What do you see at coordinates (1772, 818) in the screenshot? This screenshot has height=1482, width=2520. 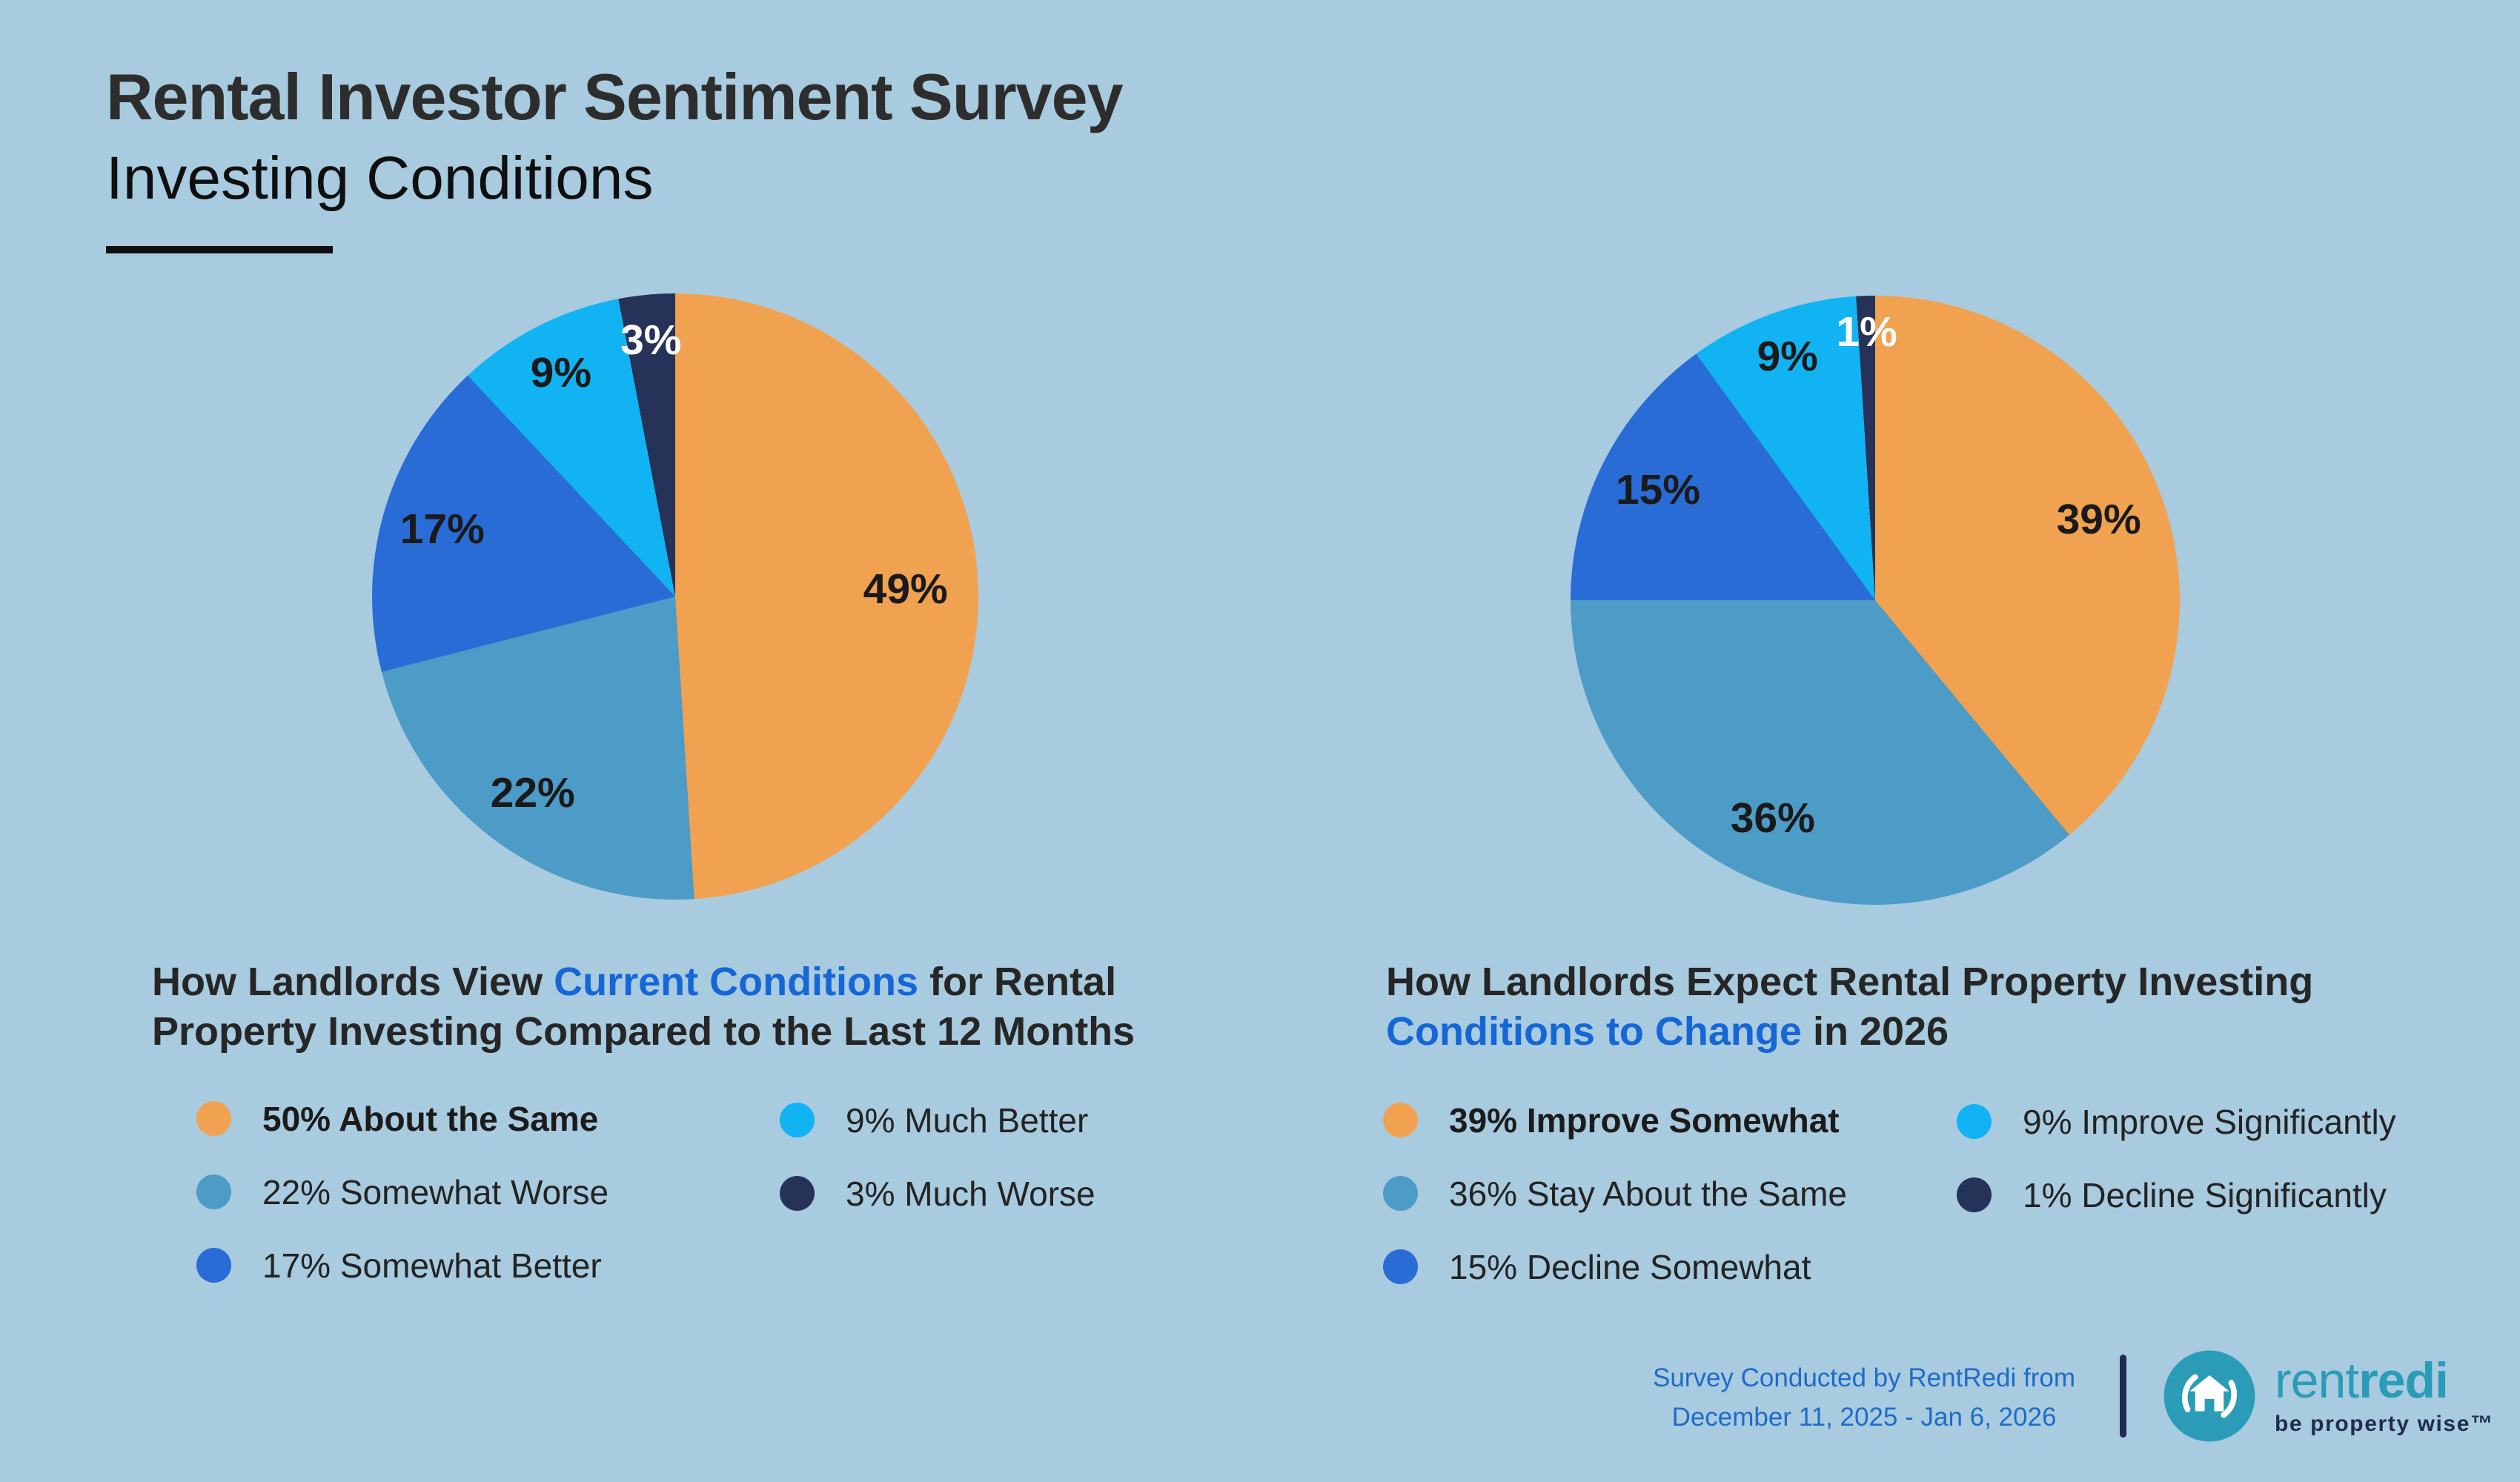 I see `pie-slice-label: 36%` at bounding box center [1772, 818].